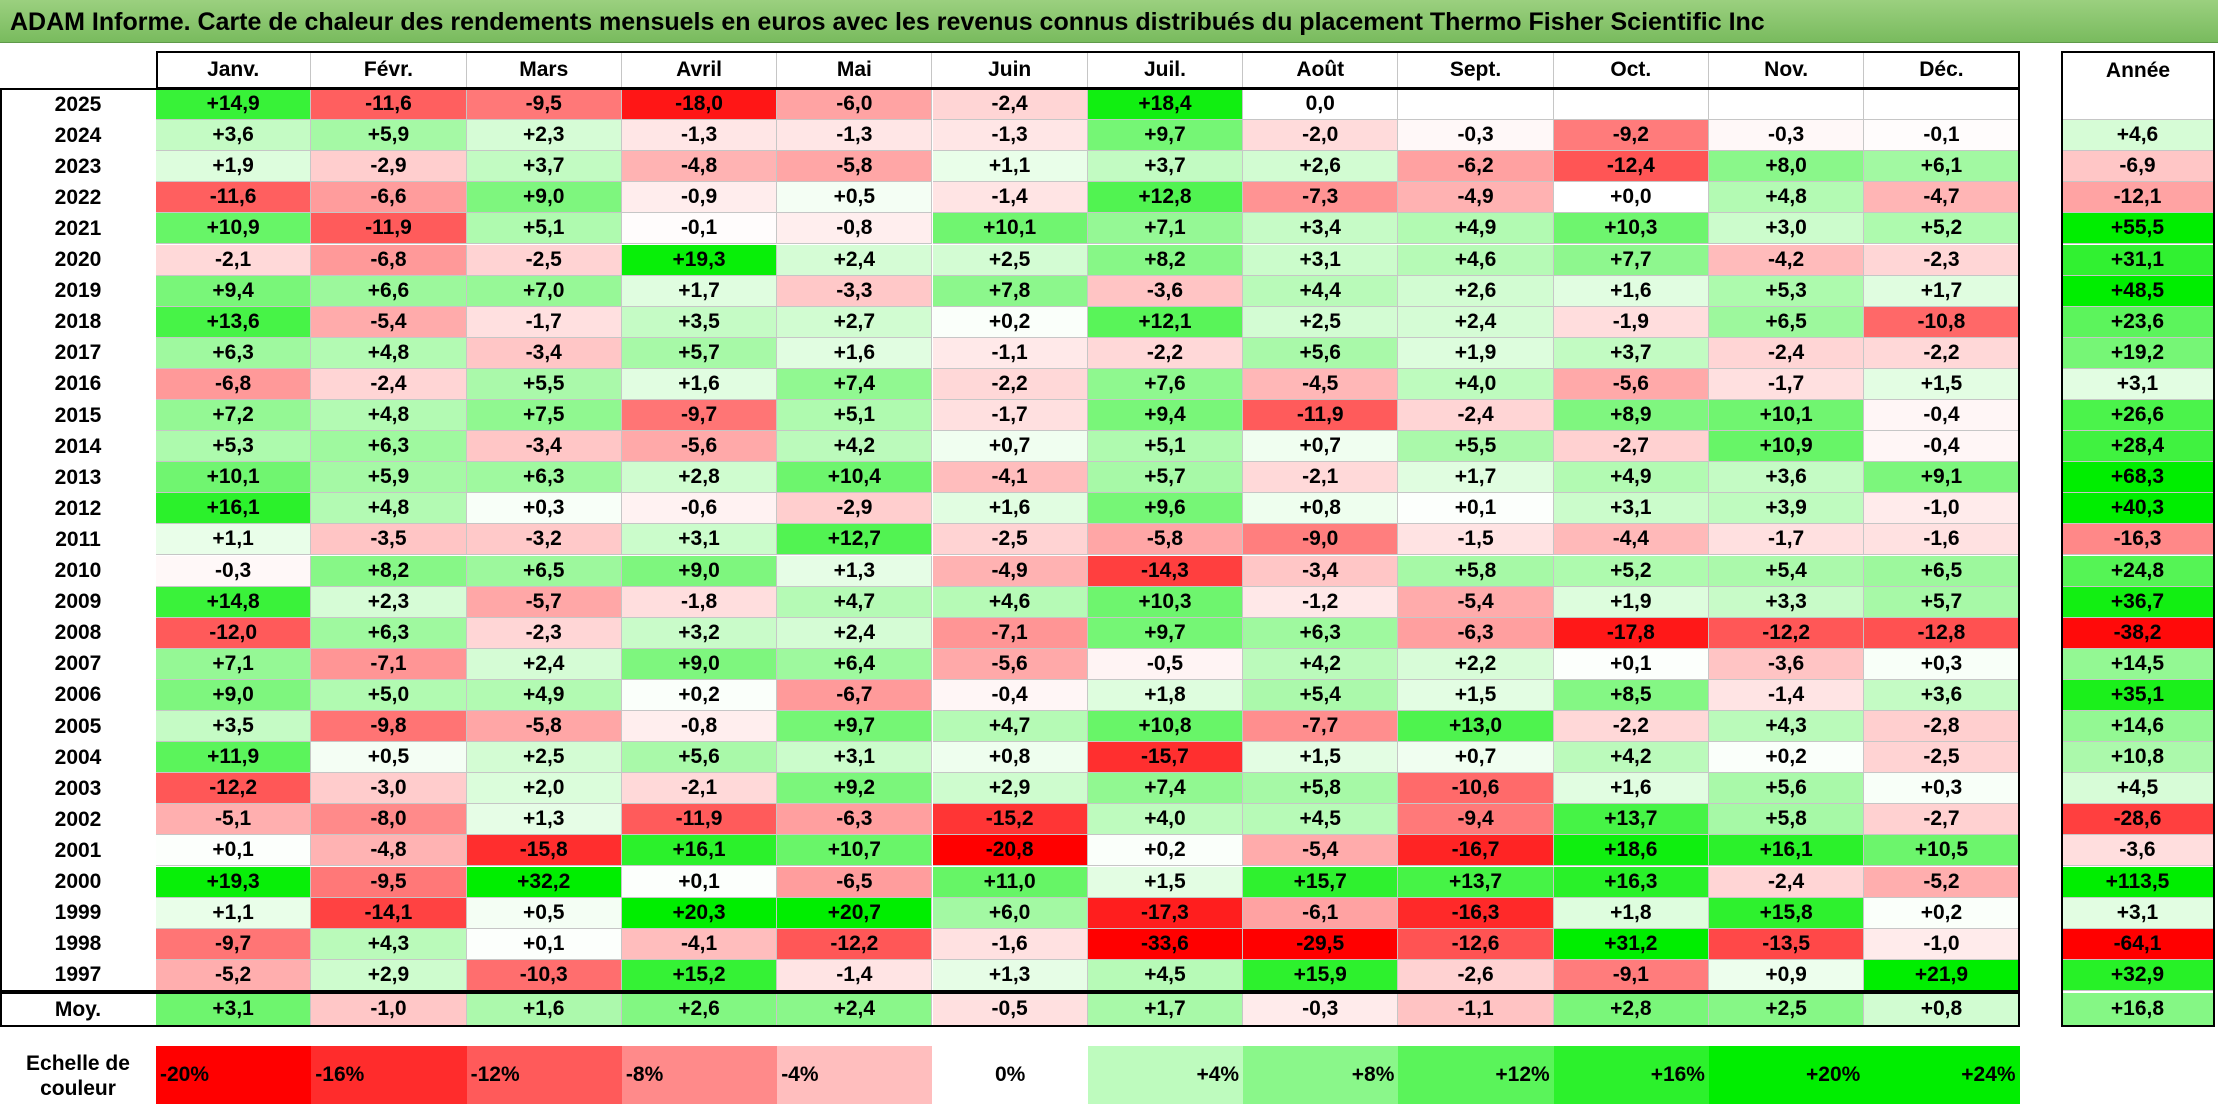 The width and height of the screenshot is (2218, 1106). I want to click on heatmap-cell: -0,9, so click(699, 198).